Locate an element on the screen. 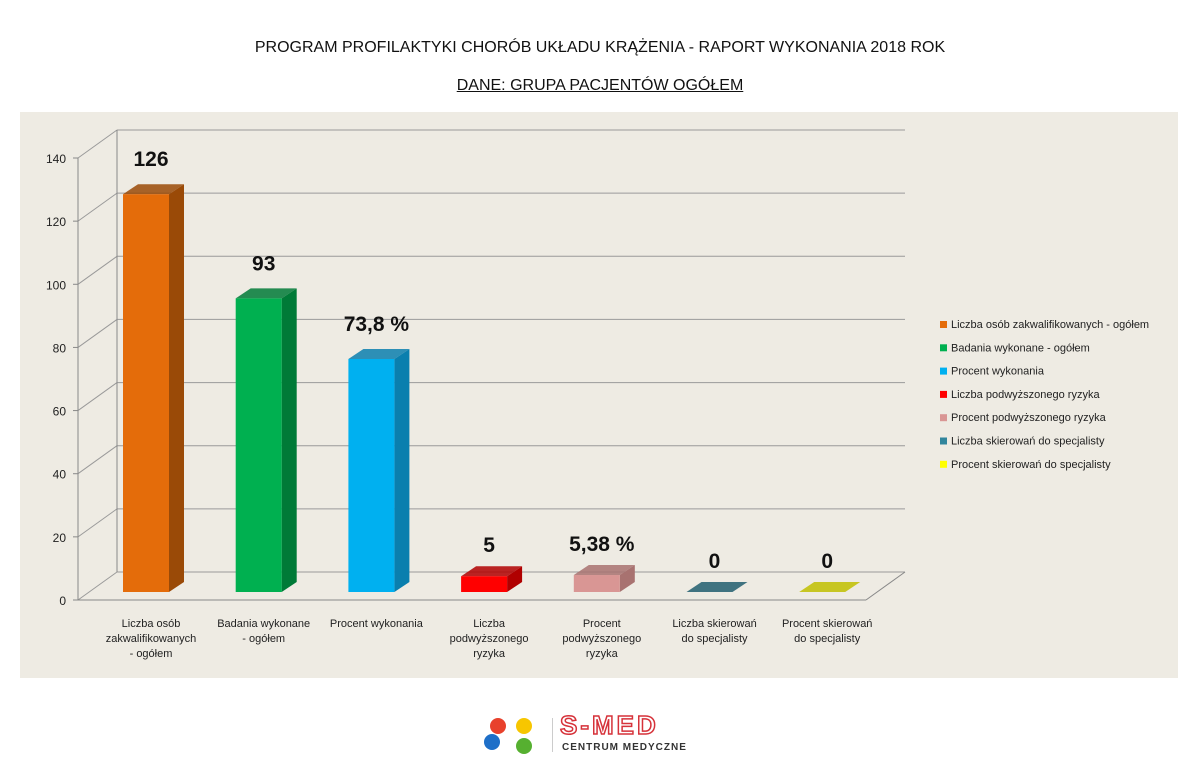 This screenshot has width=1200, height=782. y-tick-label: 60 is located at coordinates (60, 412).